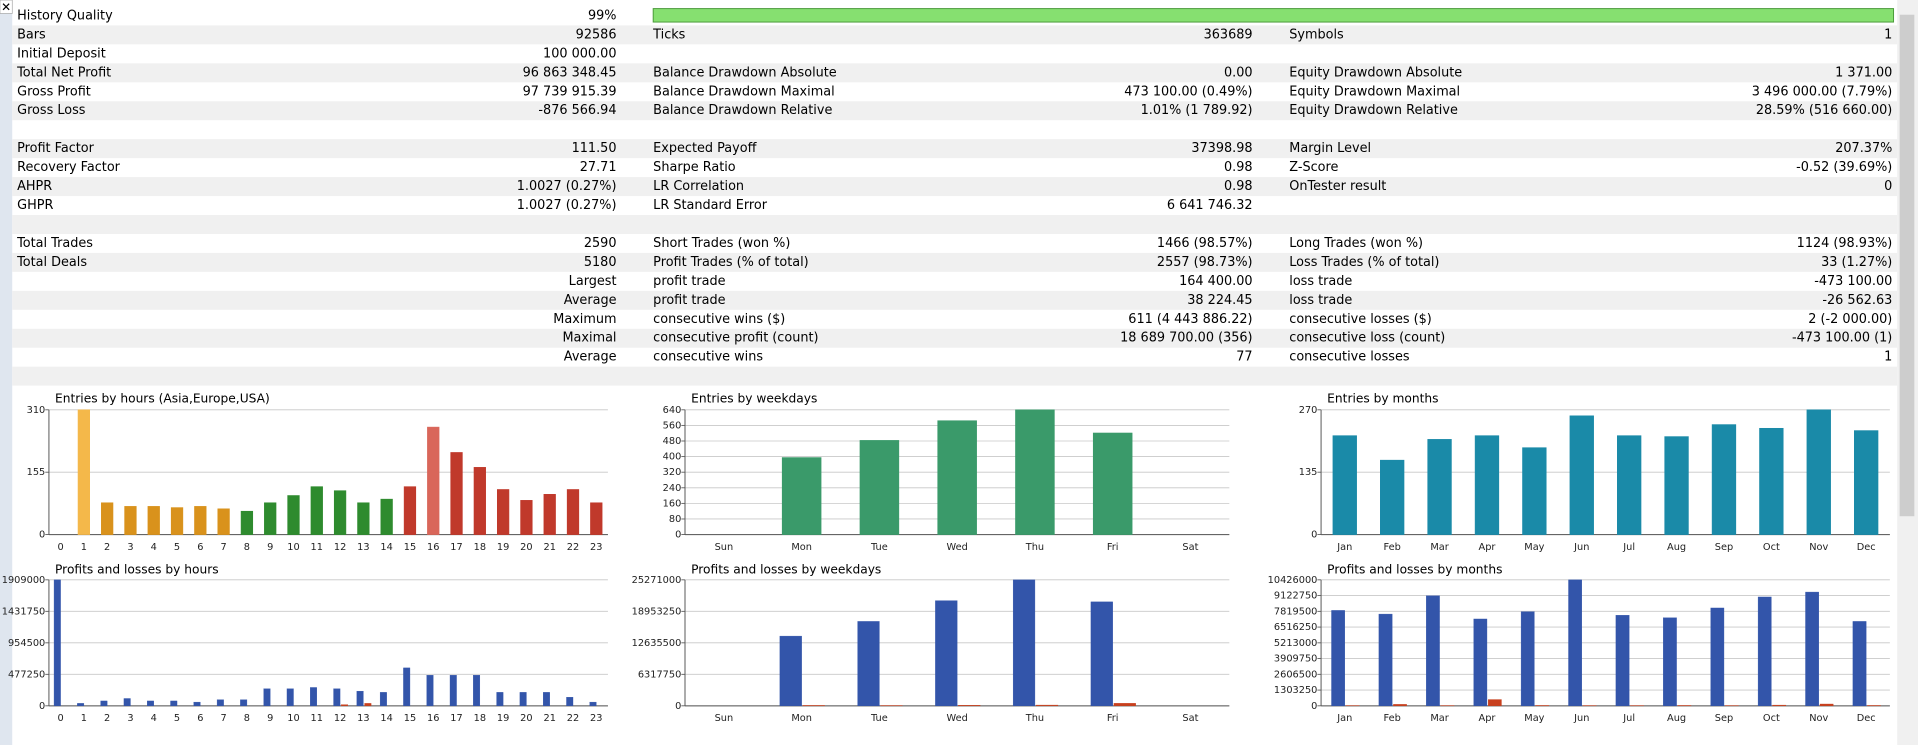  What do you see at coordinates (1488, 718) in the screenshot?
I see `x-tick-label: Apr` at bounding box center [1488, 718].